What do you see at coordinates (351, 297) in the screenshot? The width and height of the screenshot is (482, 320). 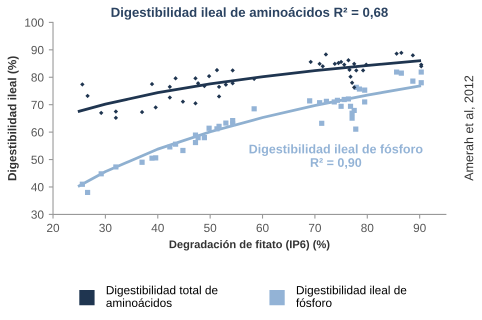 I see `legend-label: Digestibilidad ileal de fósforo` at bounding box center [351, 297].